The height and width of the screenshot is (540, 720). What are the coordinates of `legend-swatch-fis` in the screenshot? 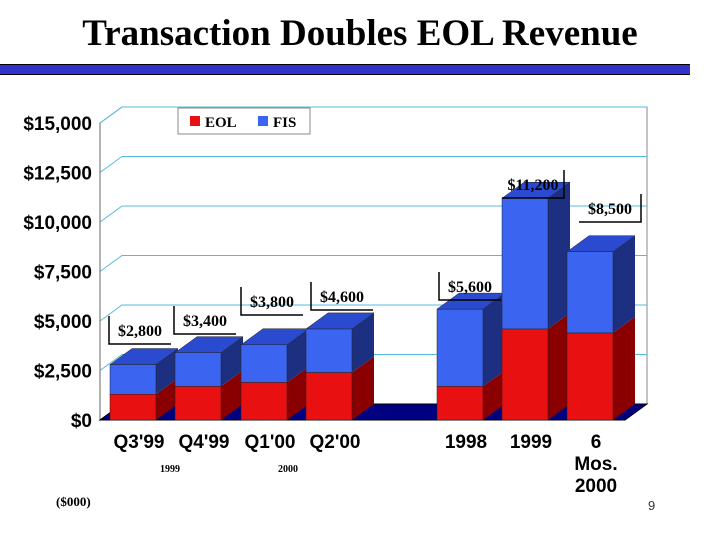 It's located at (263, 121).